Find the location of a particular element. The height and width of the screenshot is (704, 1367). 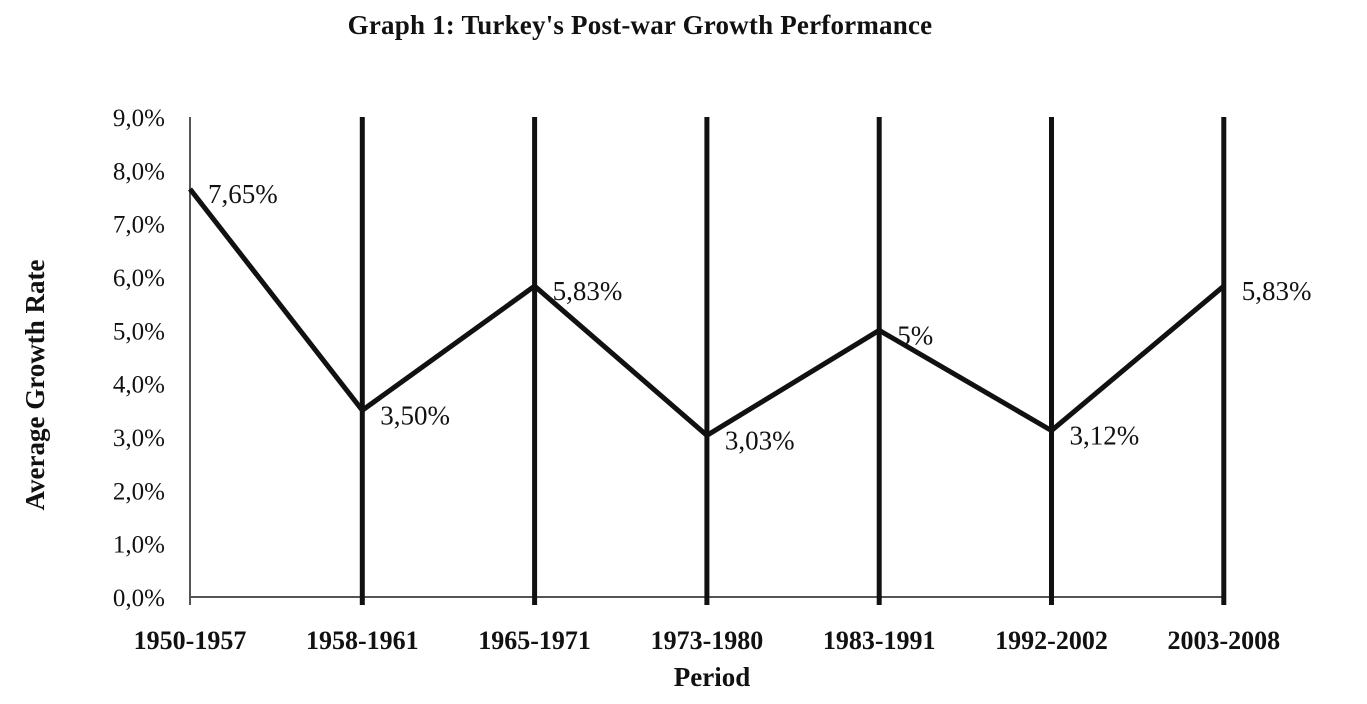

y-axis-label: Average Growth Rate is located at coordinates (35, 385).